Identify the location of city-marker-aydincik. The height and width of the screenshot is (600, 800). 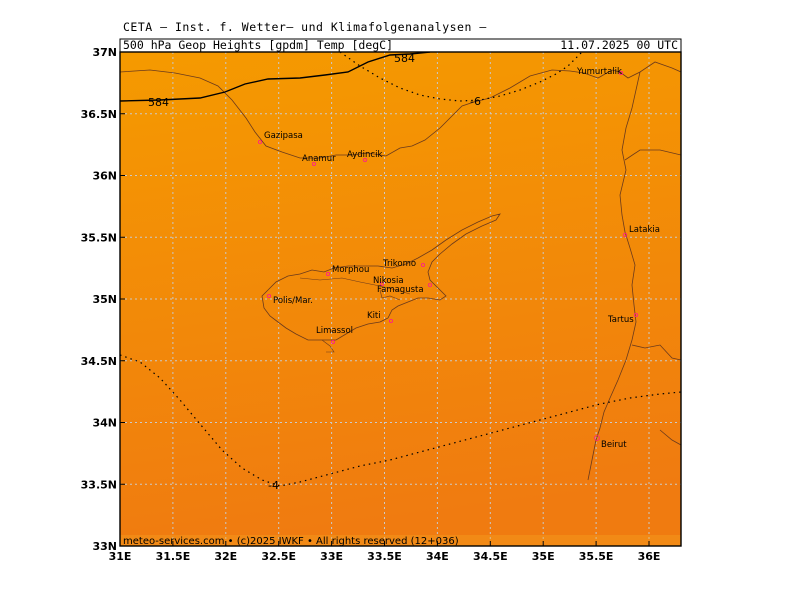
(364, 159).